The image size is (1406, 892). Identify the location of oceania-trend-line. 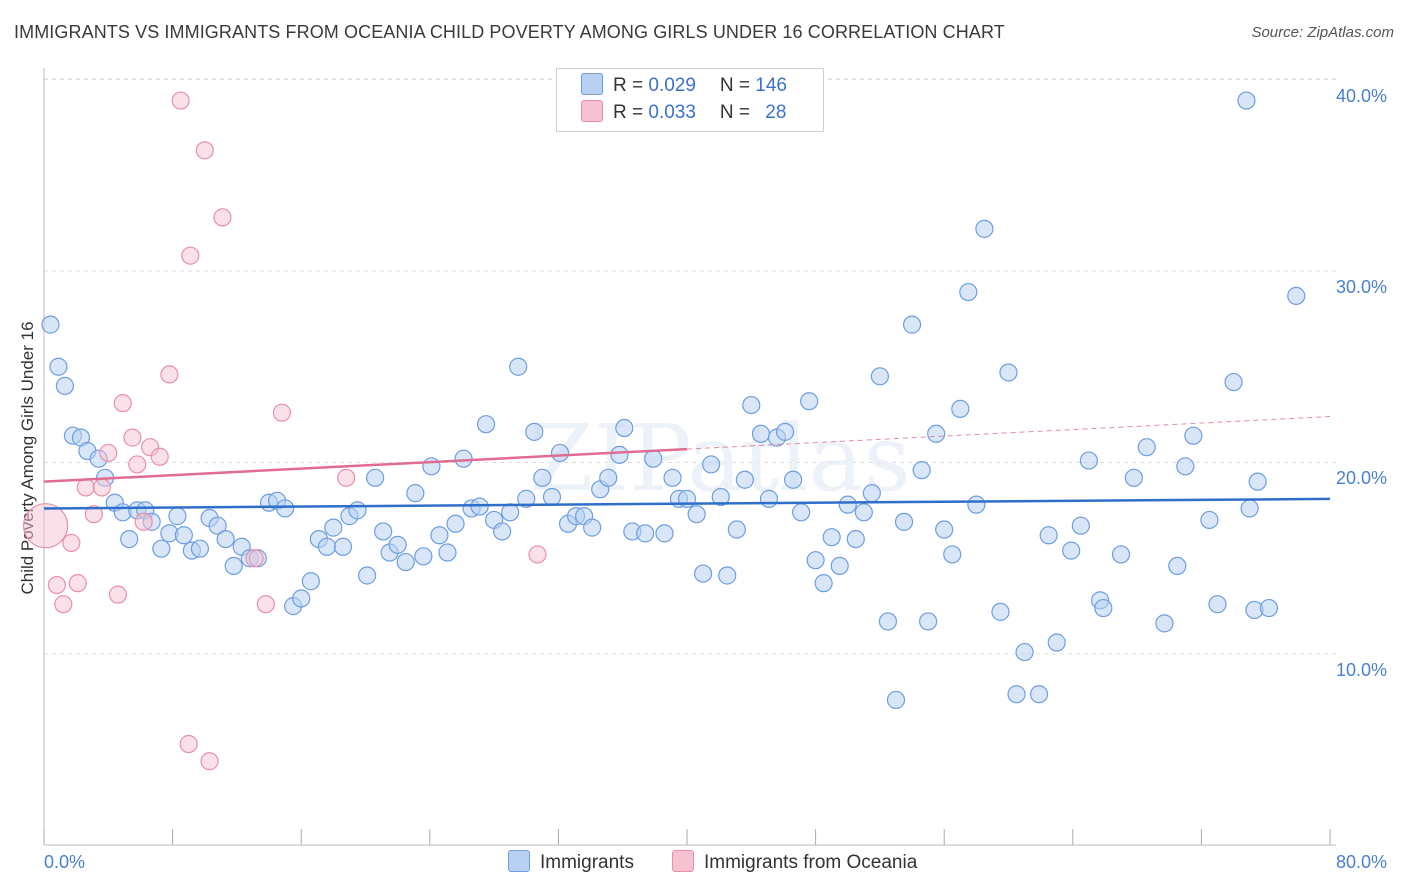
(365, 465).